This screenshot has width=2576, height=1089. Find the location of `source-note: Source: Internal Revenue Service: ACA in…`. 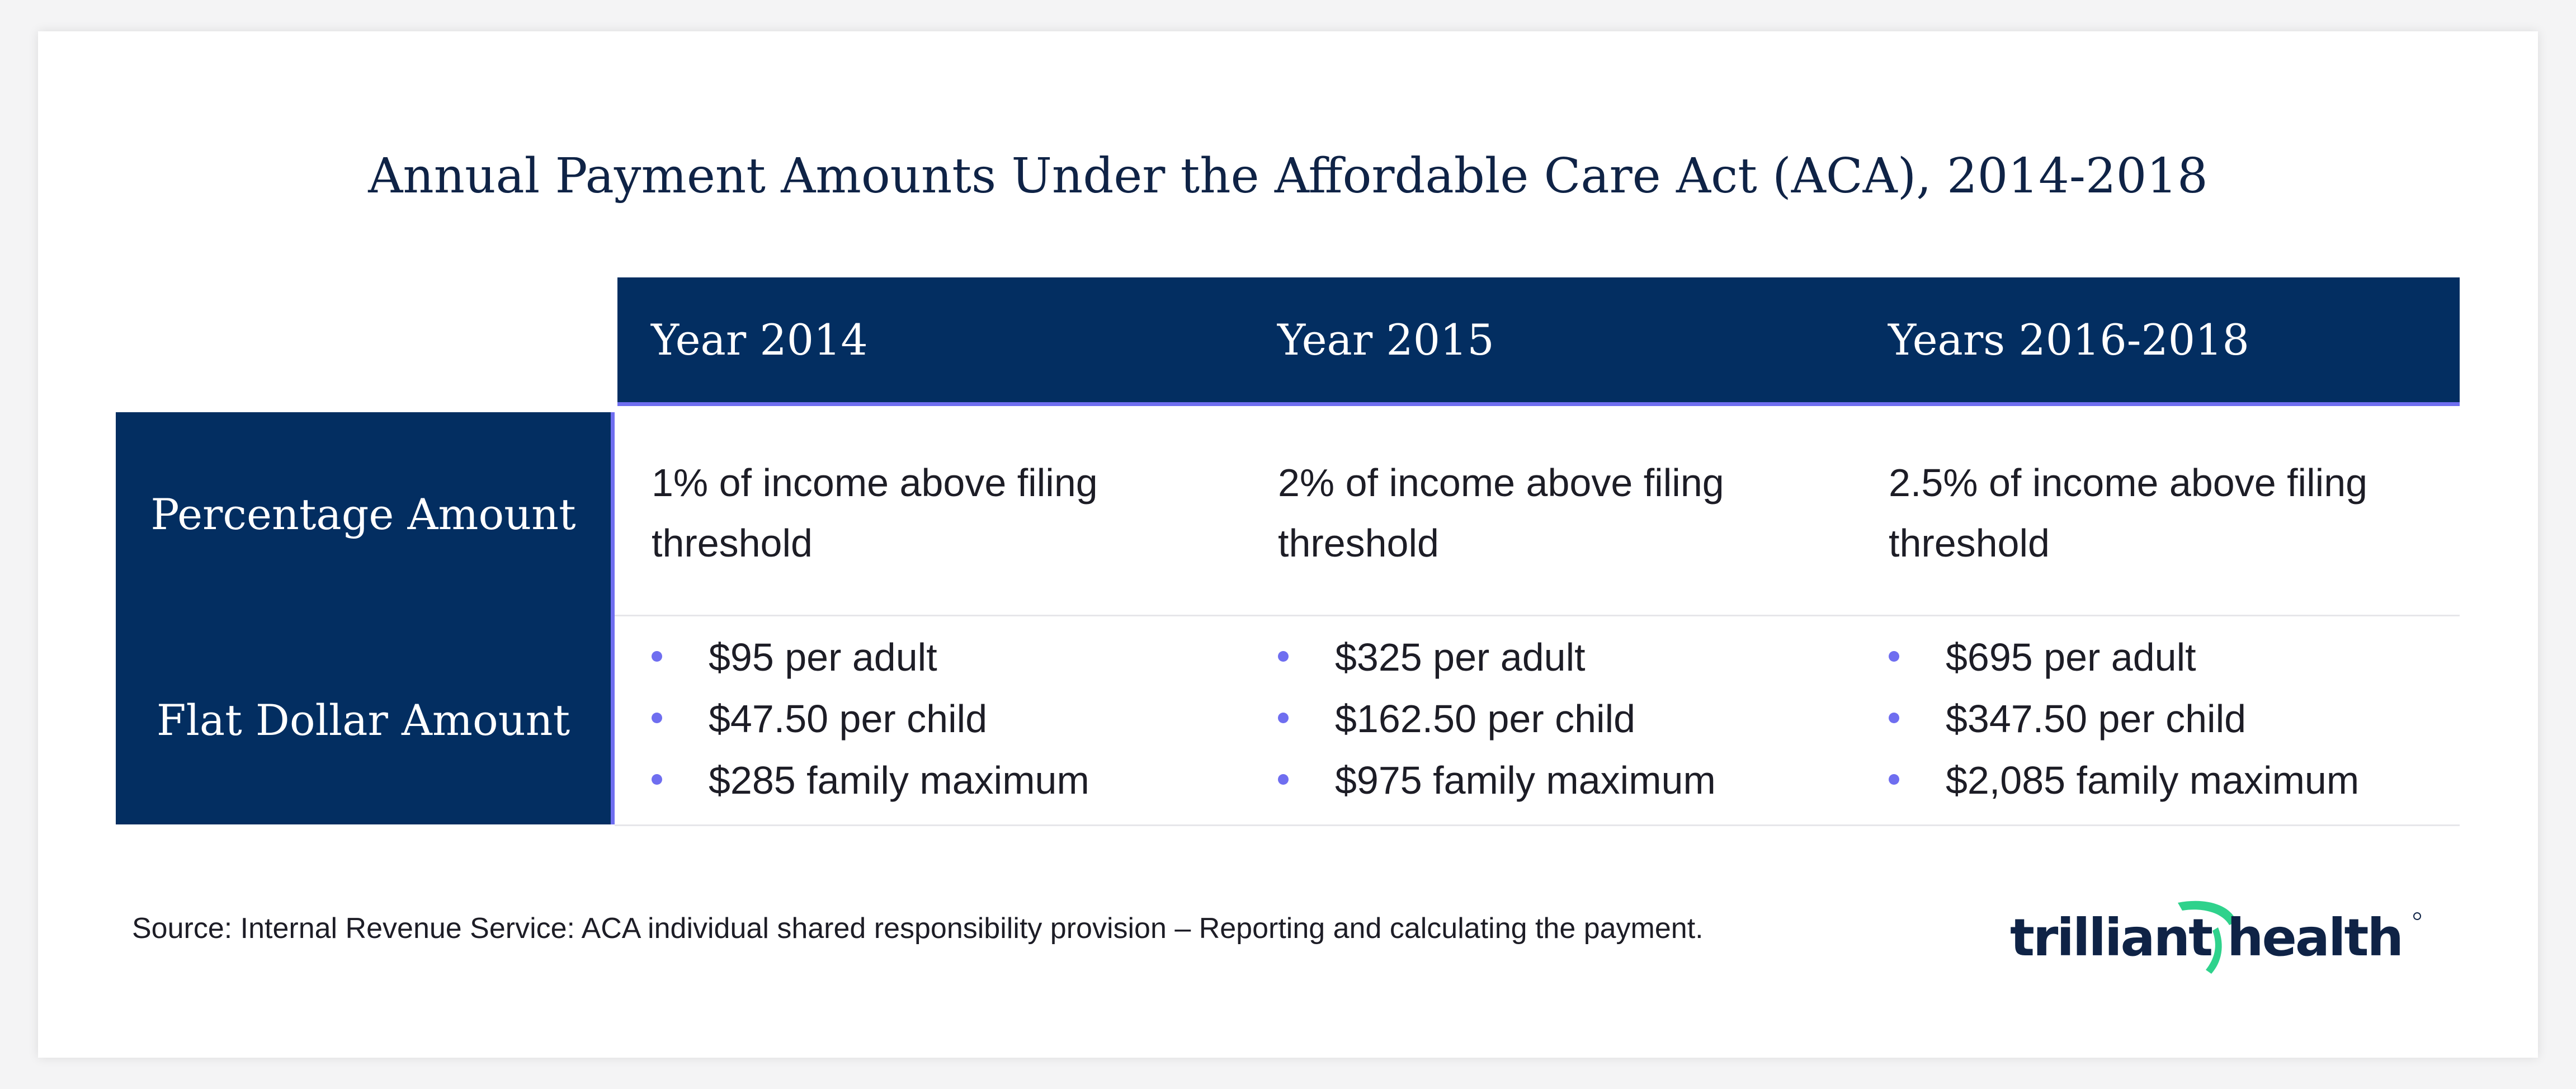

source-note: Source: Internal Revenue Service: ACA in… is located at coordinates (918, 928).